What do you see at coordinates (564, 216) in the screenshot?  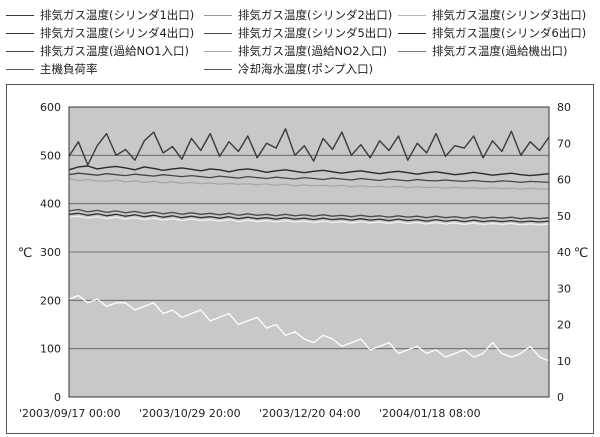 I see `y-right-tick-label: 50` at bounding box center [564, 216].